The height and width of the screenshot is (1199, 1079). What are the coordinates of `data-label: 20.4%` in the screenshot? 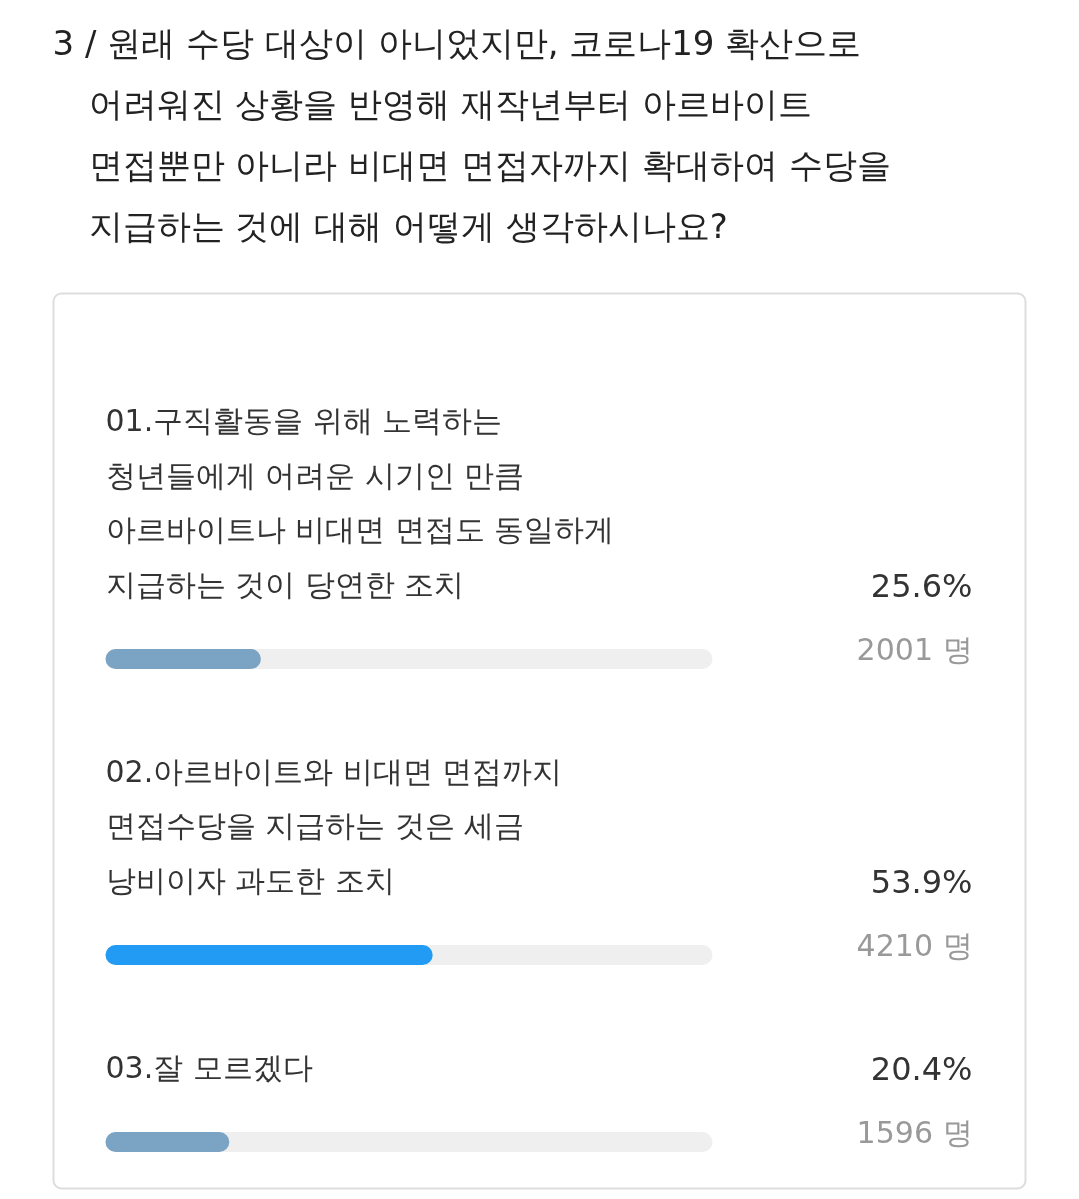 It's located at (921, 1069).